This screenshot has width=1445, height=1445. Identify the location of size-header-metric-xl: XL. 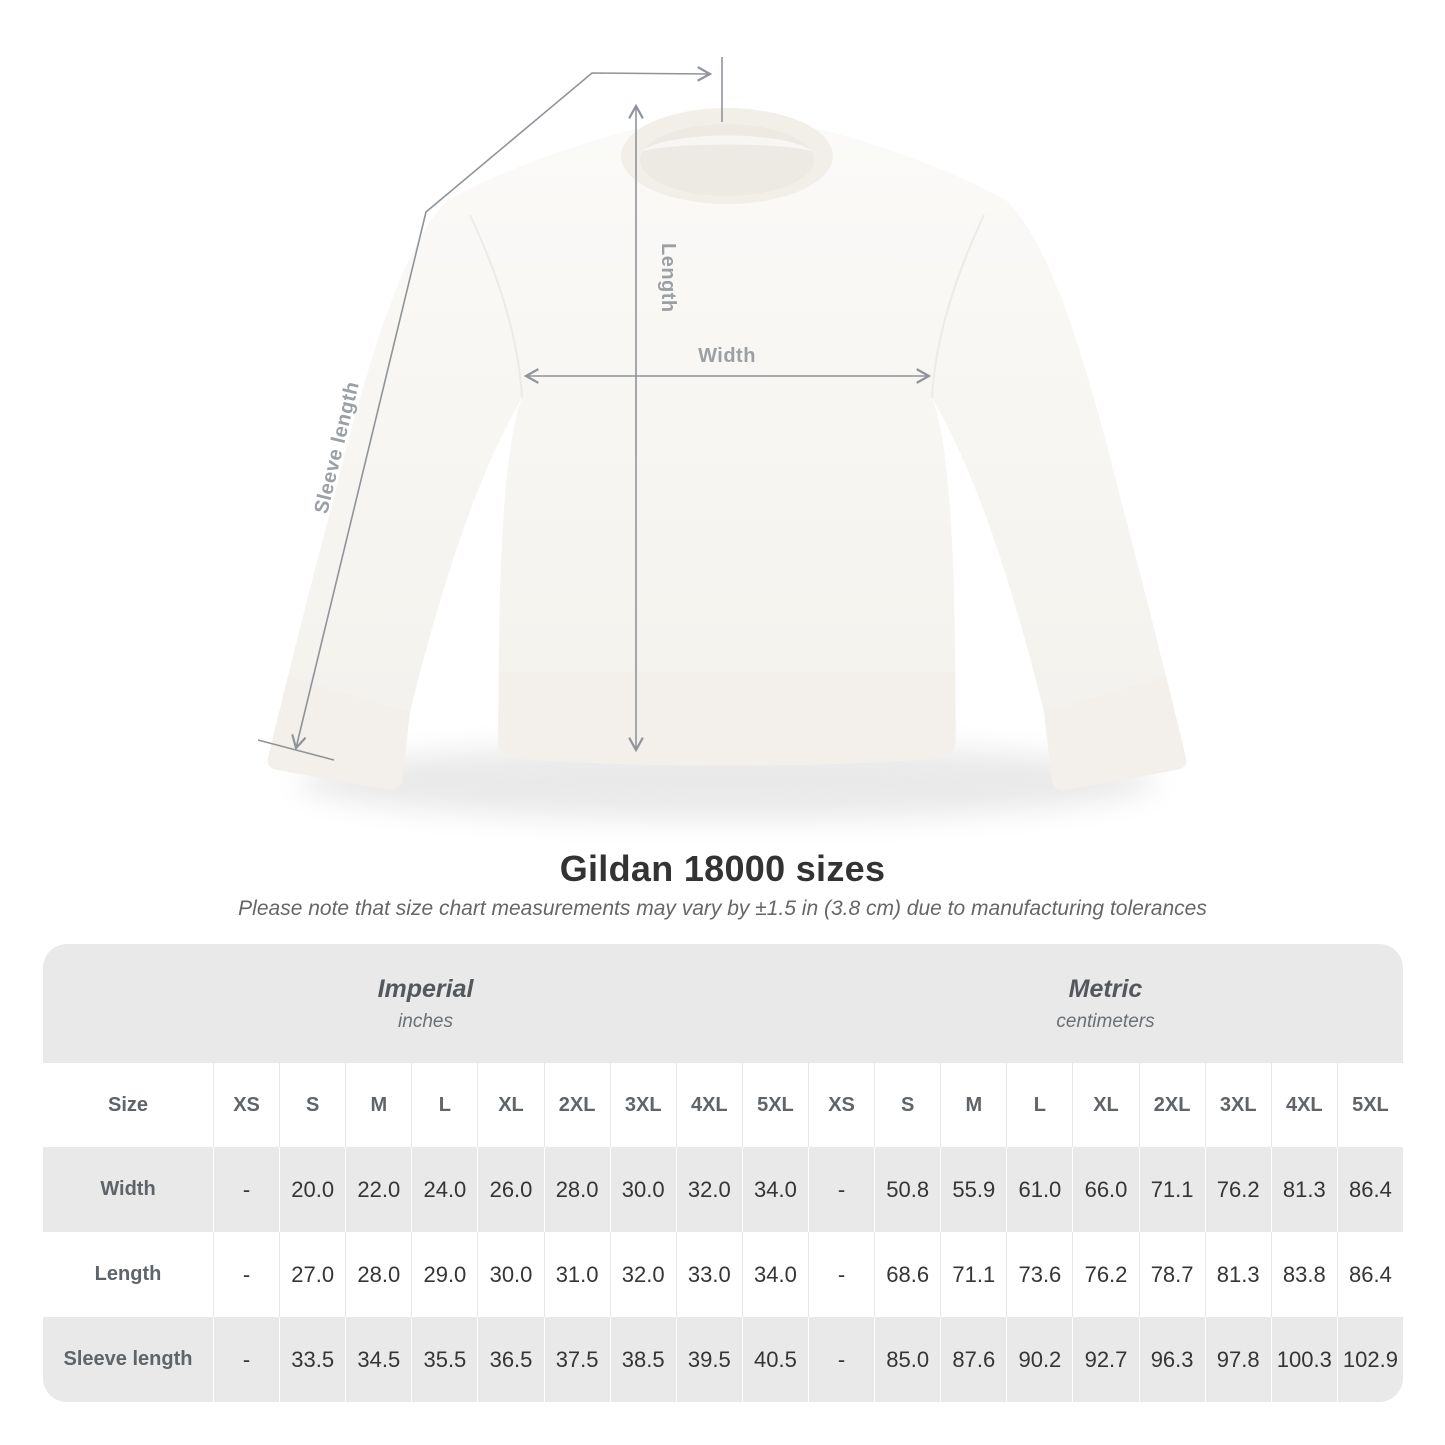
(1105, 1105).